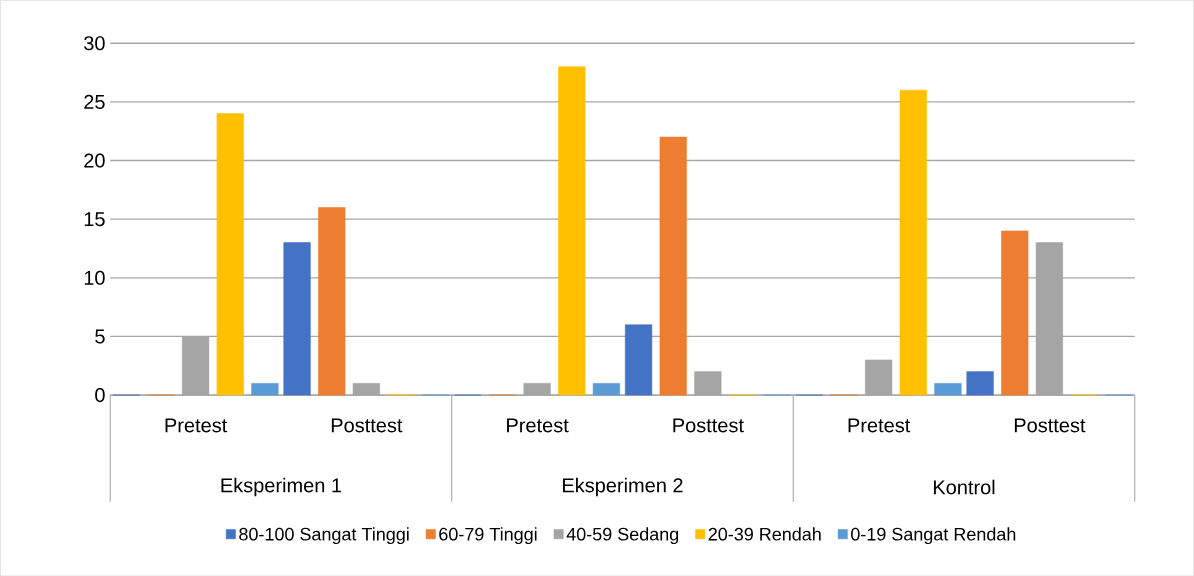 The height and width of the screenshot is (576, 1194). What do you see at coordinates (94, 277) in the screenshot?
I see `y-tick-label: 10` at bounding box center [94, 277].